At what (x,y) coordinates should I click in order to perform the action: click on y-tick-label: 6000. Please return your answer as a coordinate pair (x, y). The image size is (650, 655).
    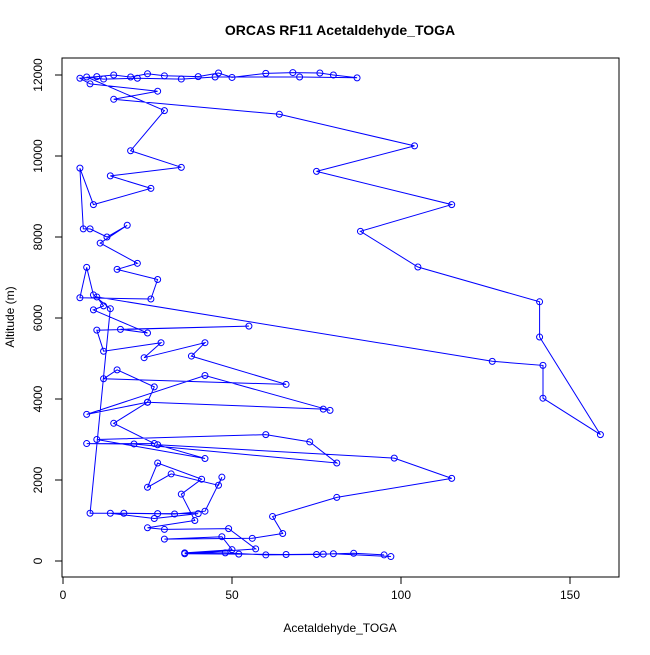
    Looking at the image, I should click on (38, 317).